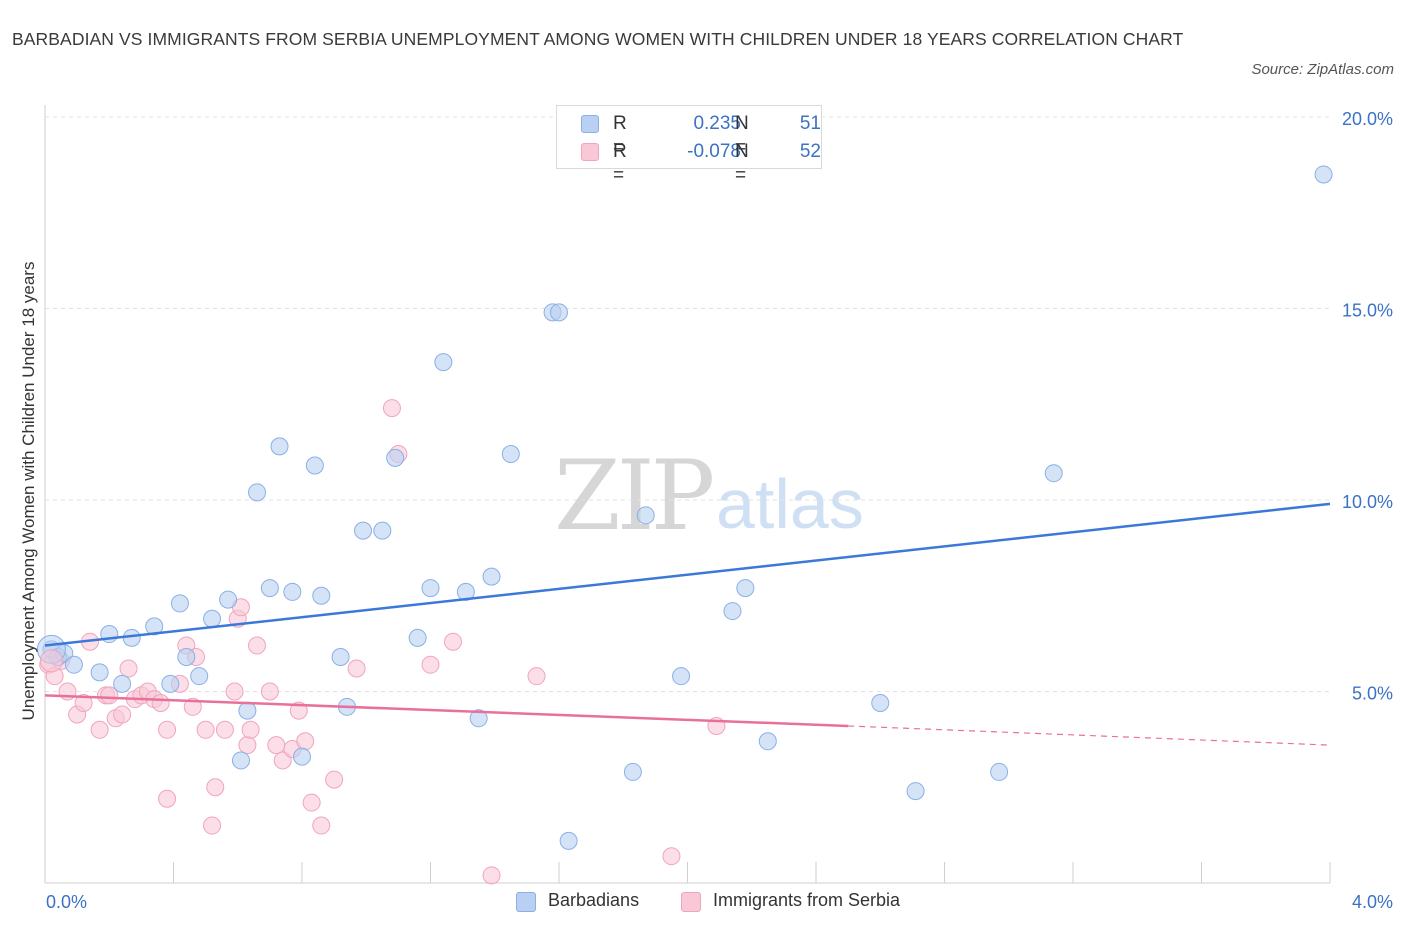  I want to click on r-value: 0.235, so click(717, 123).